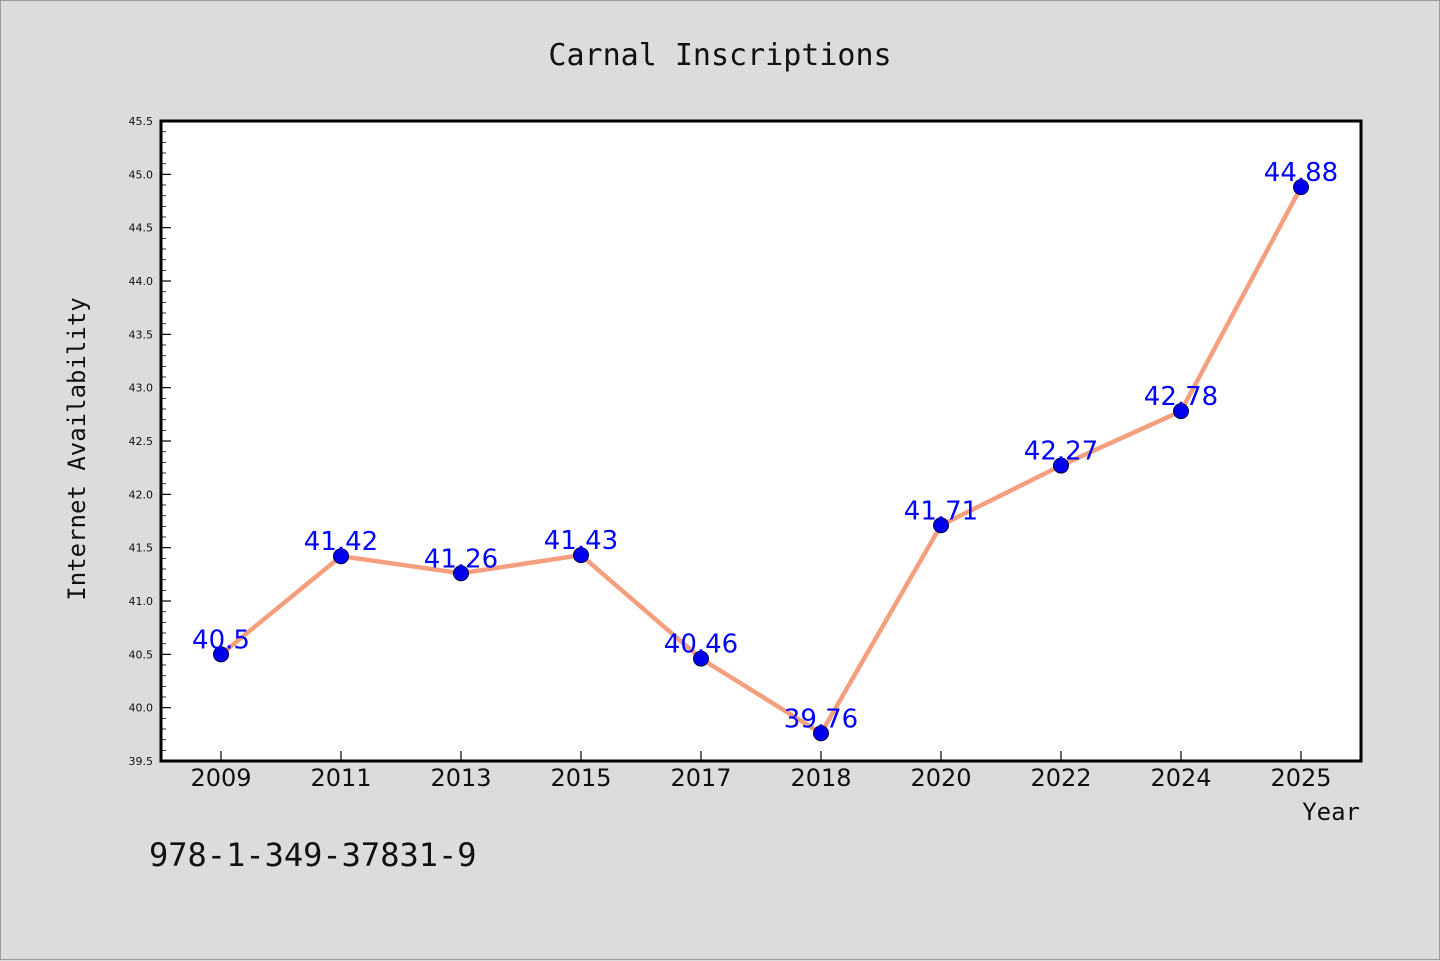  Describe the element at coordinates (141, 601) in the screenshot. I see `y-tick-label: 41.0` at that location.